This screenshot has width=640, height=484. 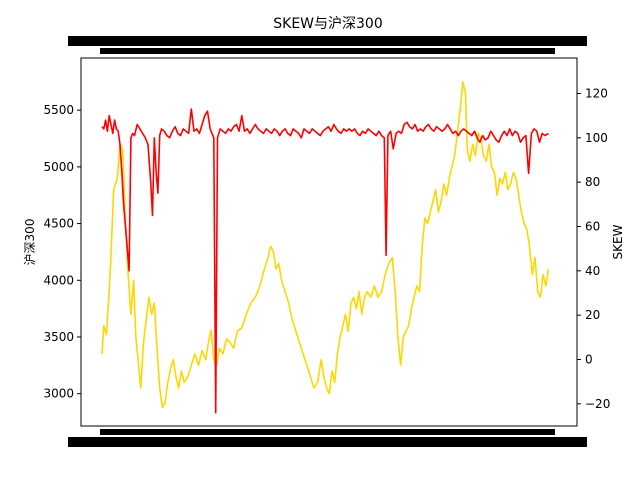 I want to click on right-y-tick-label: 40, so click(x=592, y=271).